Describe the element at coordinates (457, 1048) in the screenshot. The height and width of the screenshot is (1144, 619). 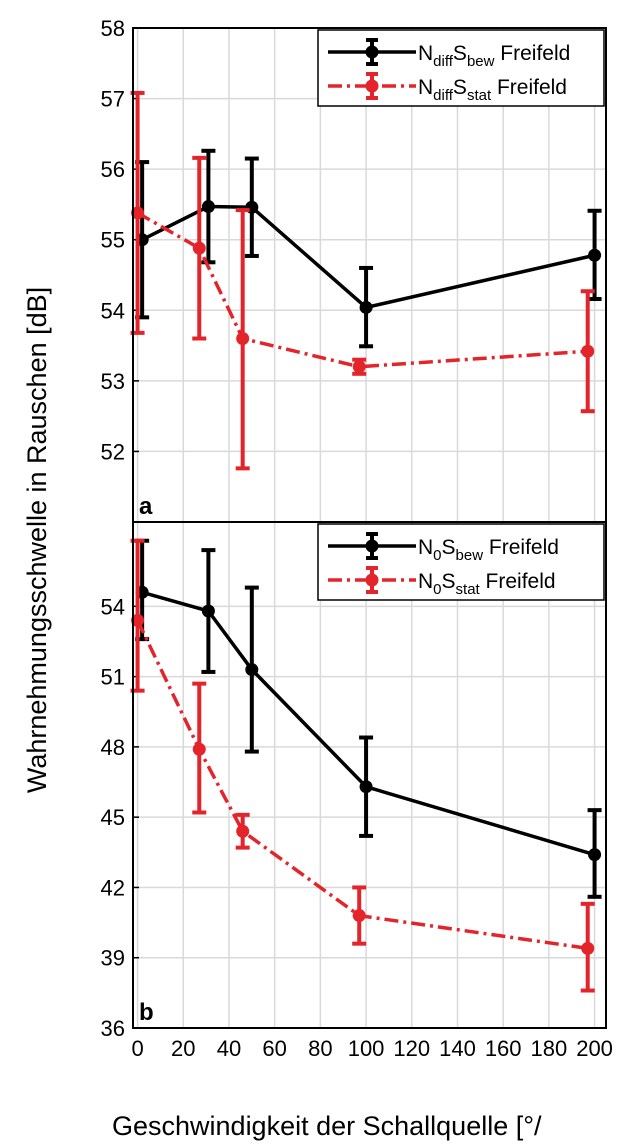
I see `x-tick-label: 140` at that location.